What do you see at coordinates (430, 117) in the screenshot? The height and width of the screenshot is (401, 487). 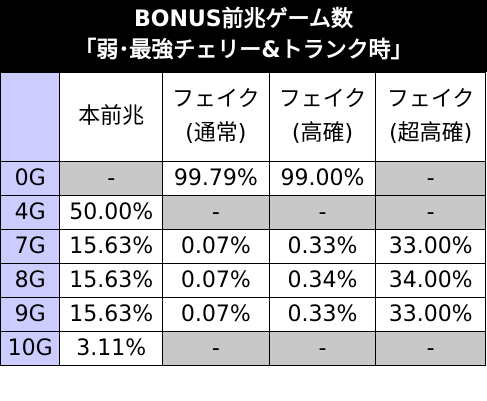 I see `col-header-fake-super-high: フェイク (超高確)` at bounding box center [430, 117].